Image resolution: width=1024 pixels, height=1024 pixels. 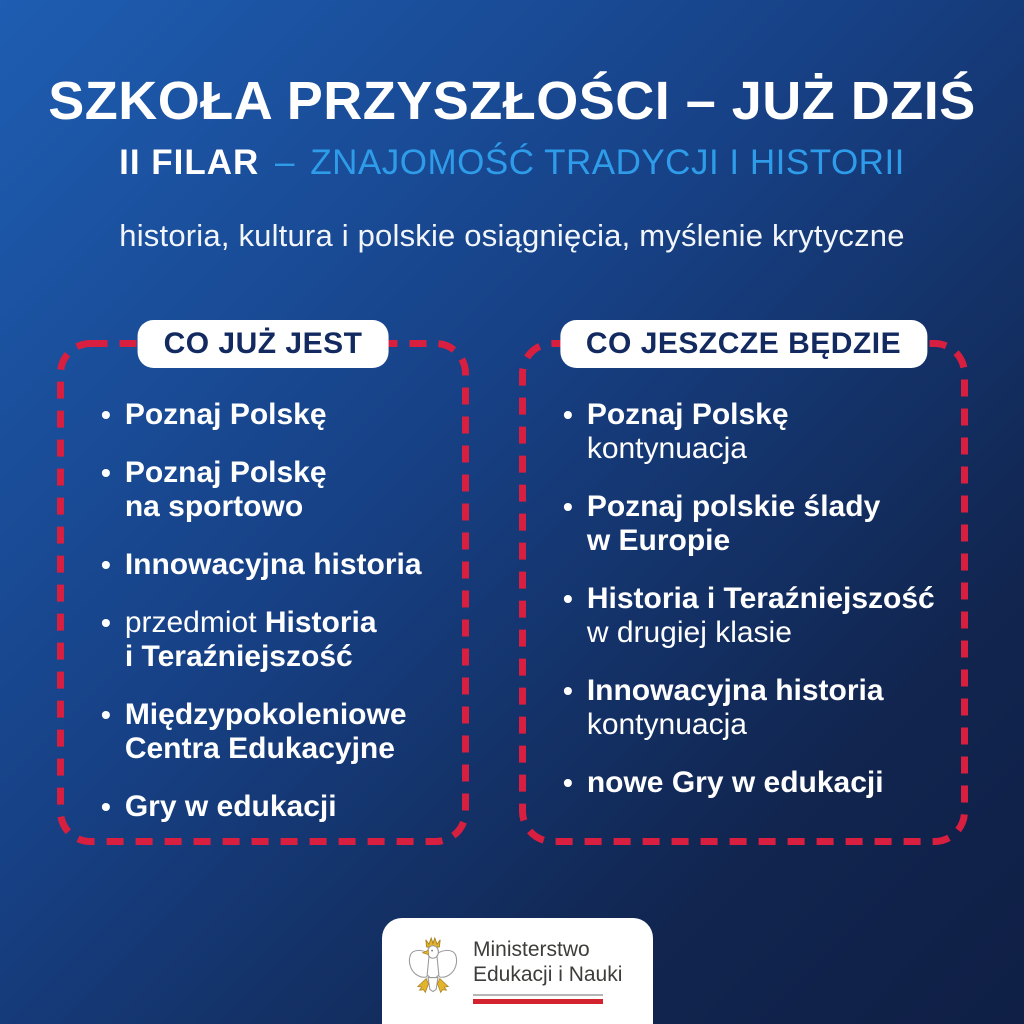 I want to click on list-item: • Poznaj Polskę kontynuacja, so click(x=758, y=432).